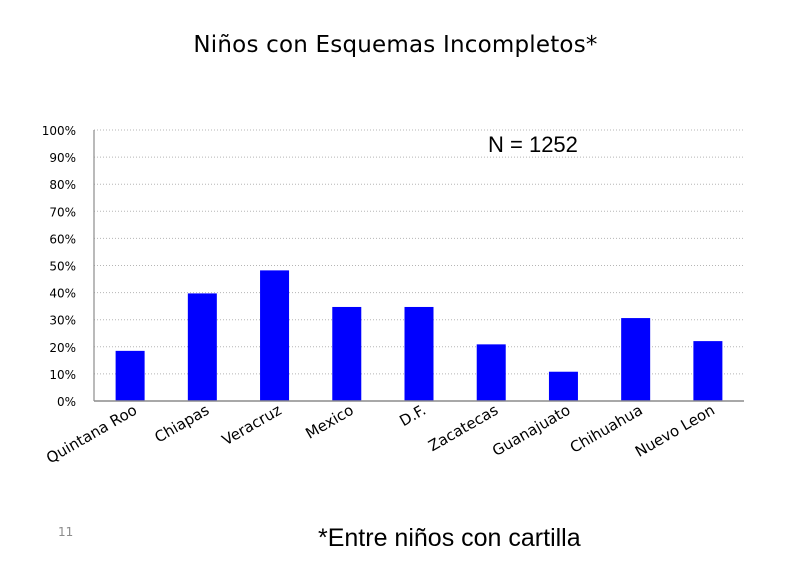 The height and width of the screenshot is (578, 791). Describe the element at coordinates (329, 422) in the screenshot. I see `x-category-label: Mexico` at that location.